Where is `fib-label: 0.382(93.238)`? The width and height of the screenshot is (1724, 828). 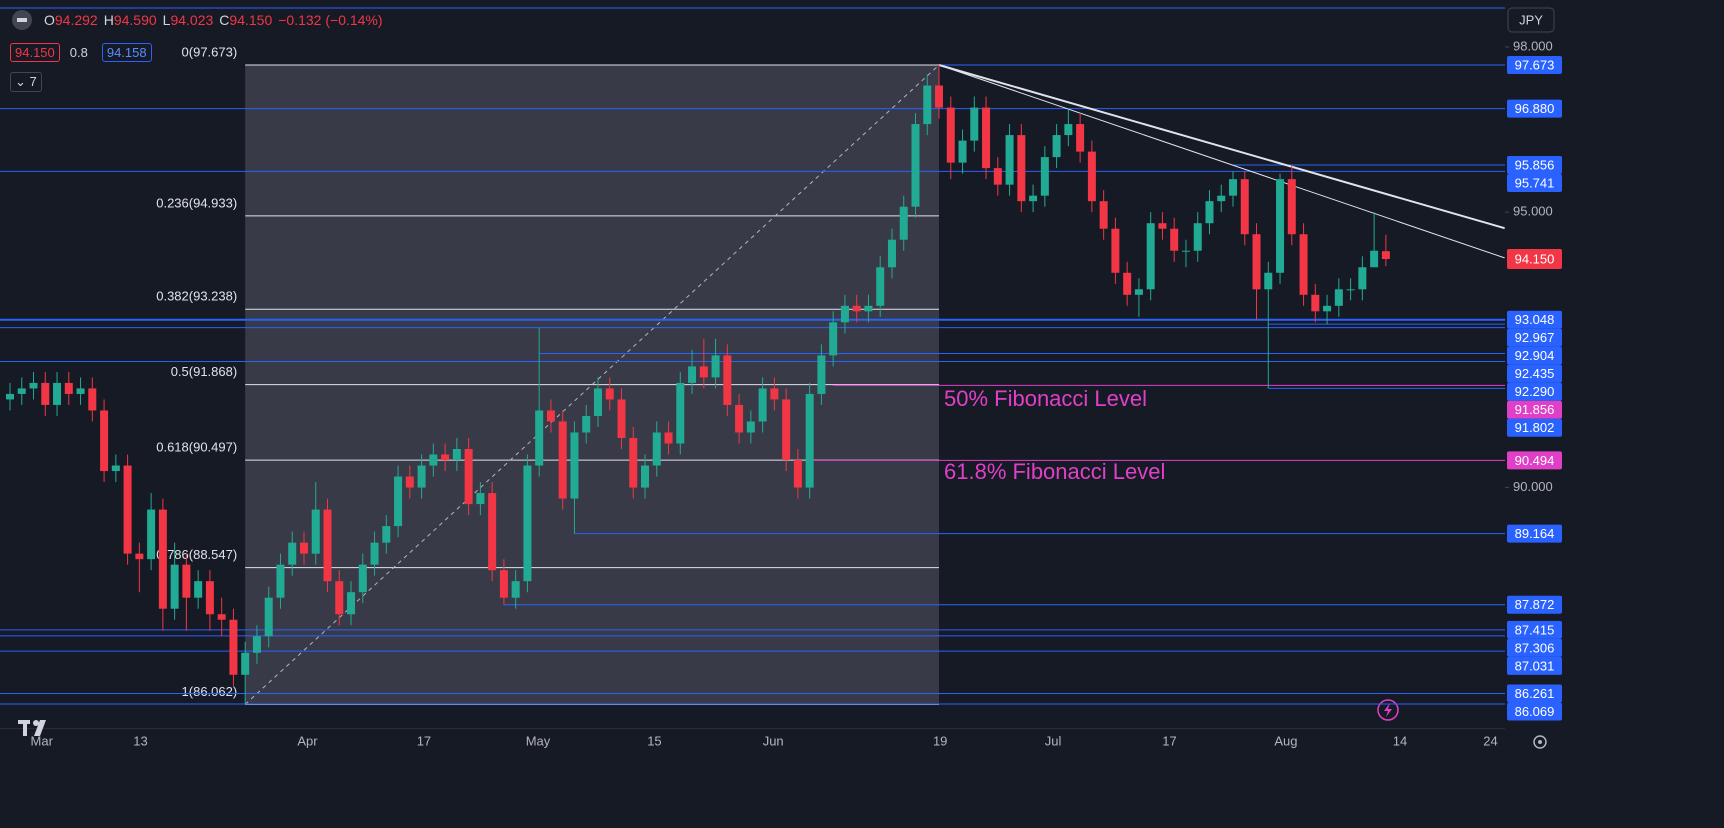
fib-label: 0.382(93.238) is located at coordinates (196, 296).